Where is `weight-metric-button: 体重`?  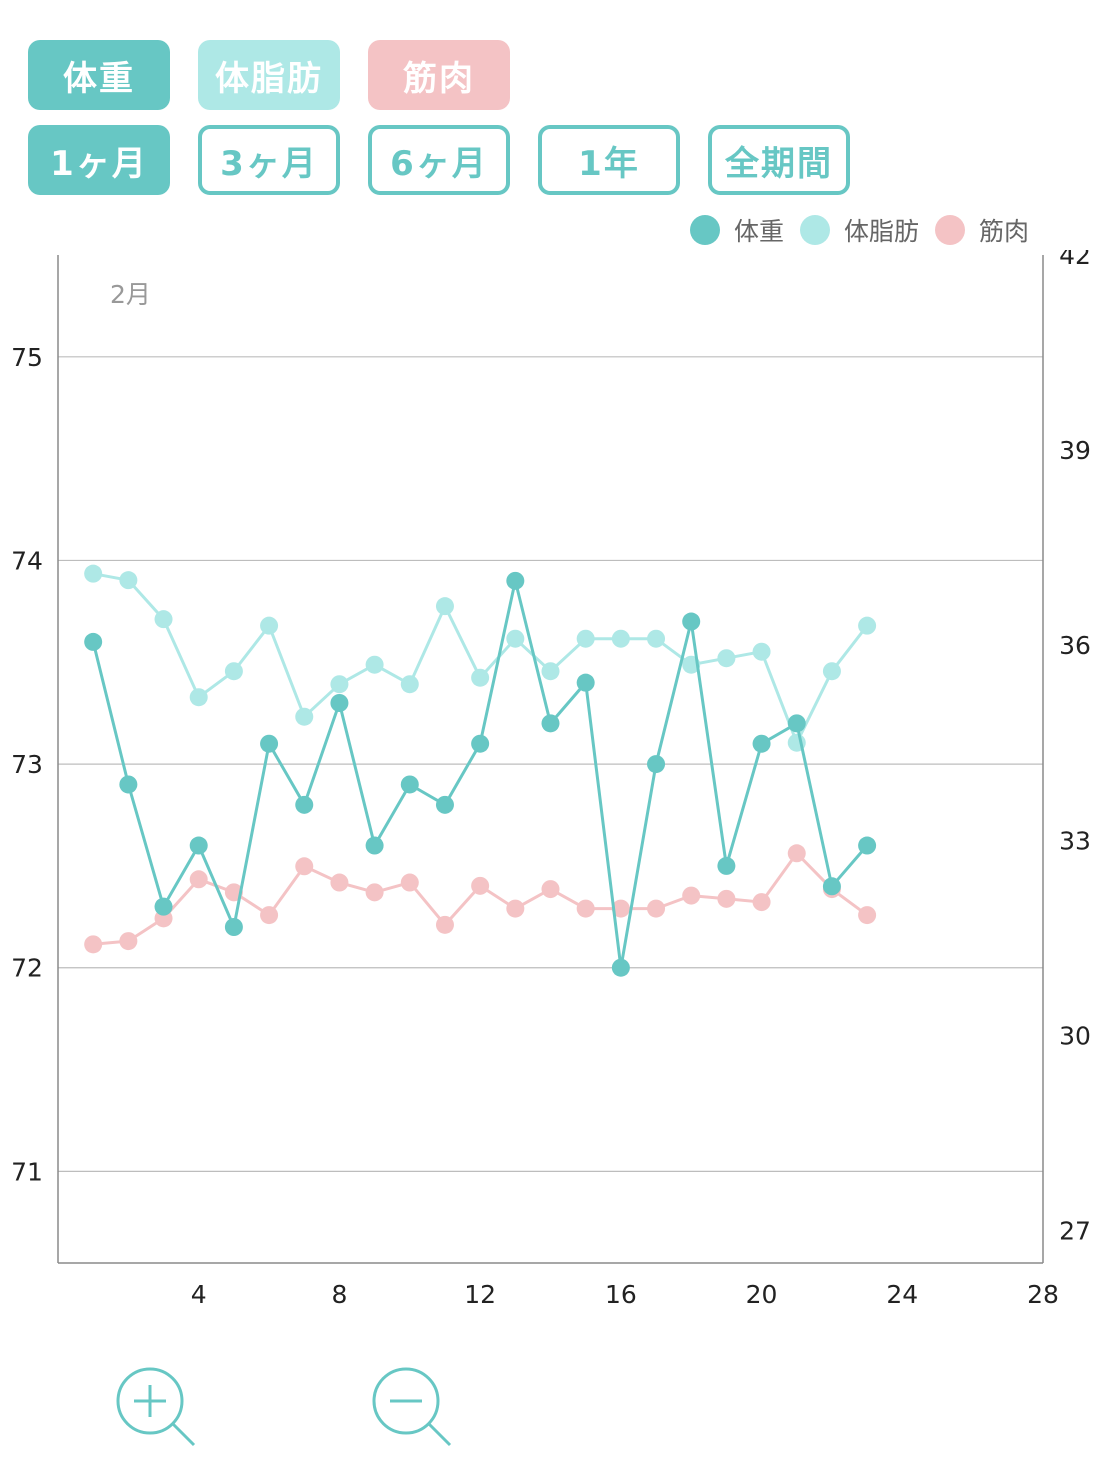 weight-metric-button: 体重 is located at coordinates (99, 75).